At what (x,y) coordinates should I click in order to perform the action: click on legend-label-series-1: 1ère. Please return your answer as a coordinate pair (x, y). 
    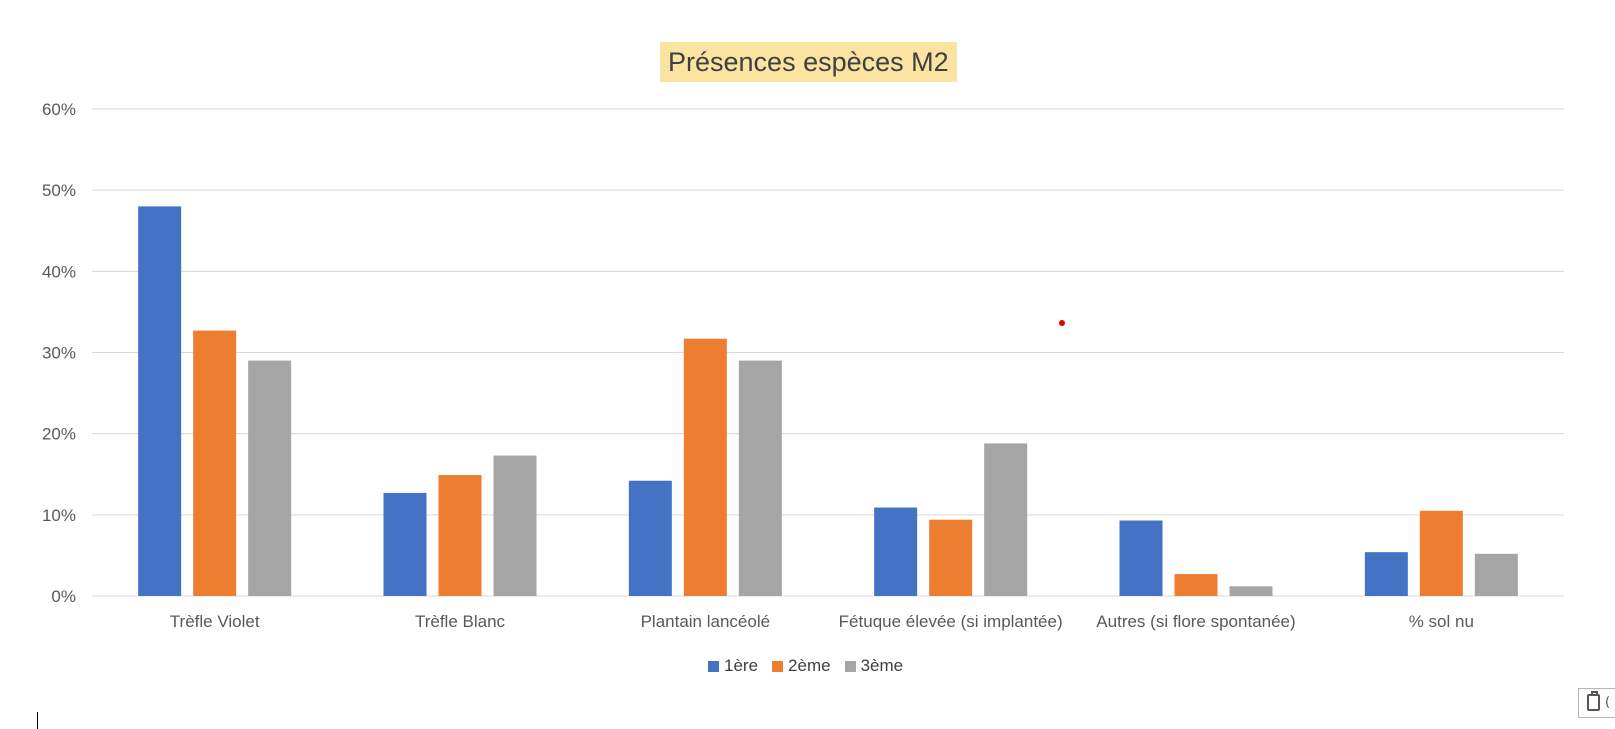
    Looking at the image, I should click on (741, 665).